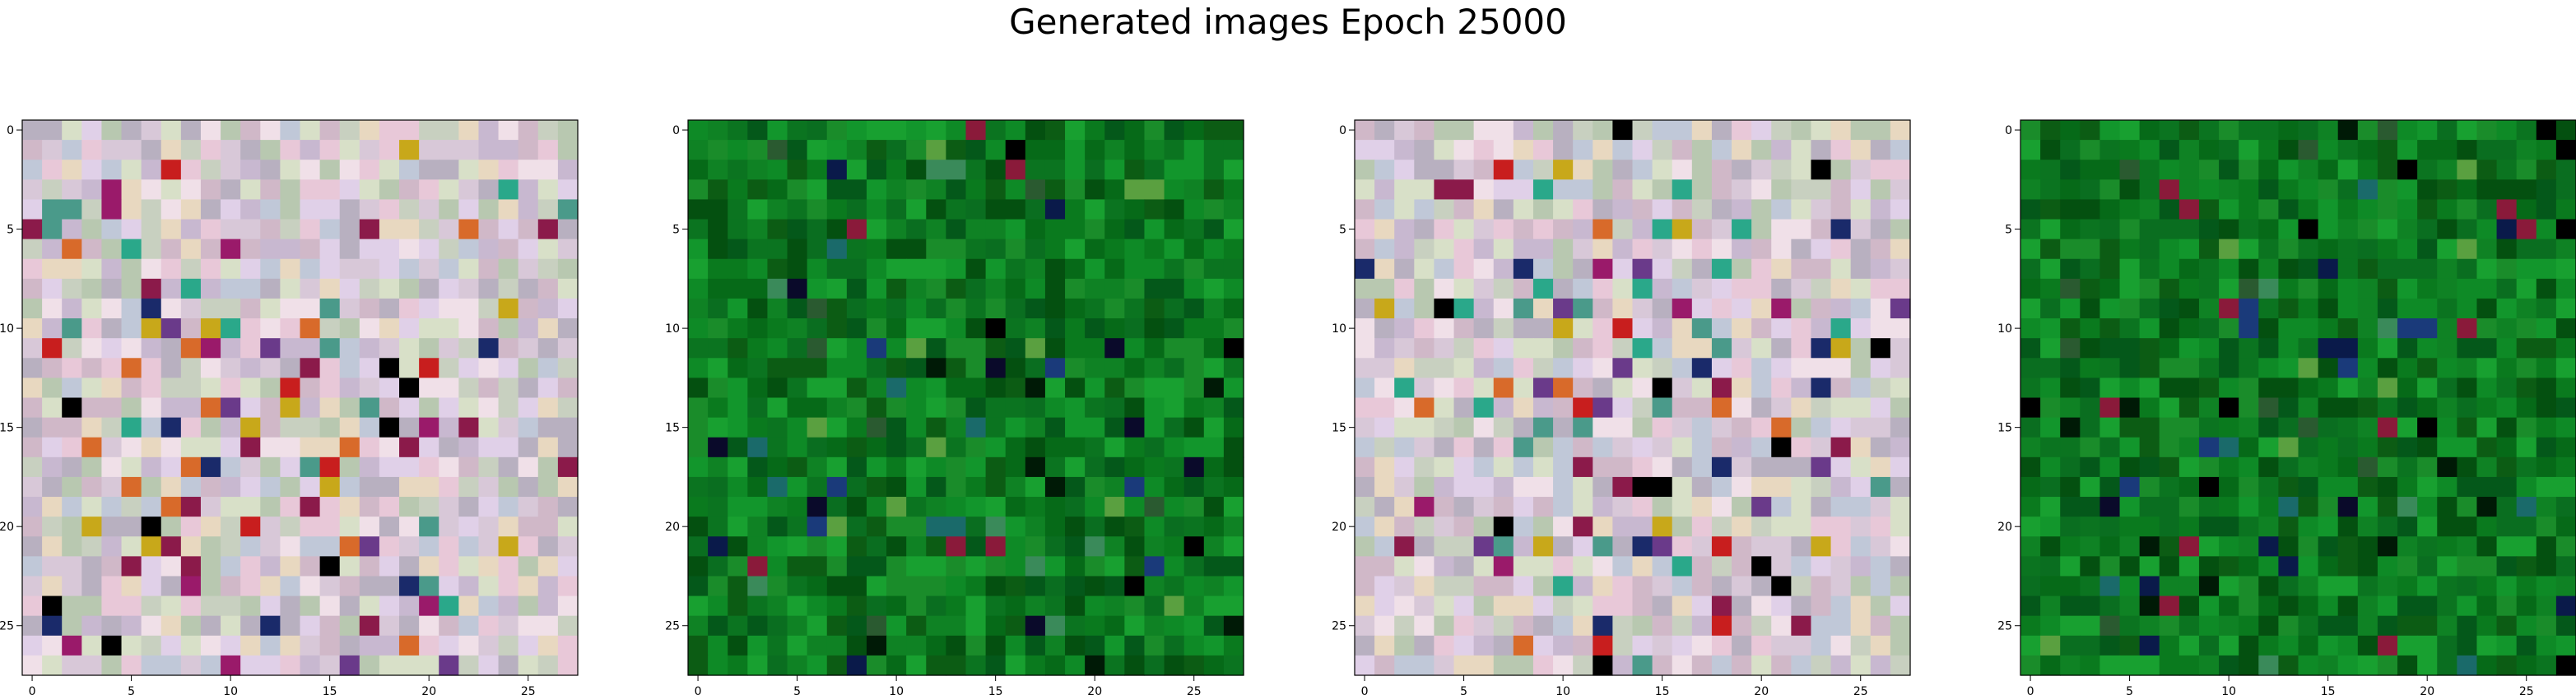 This screenshot has width=2576, height=695. Describe the element at coordinates (10, 230) in the screenshot. I see `y-tick-label: 5` at that location.